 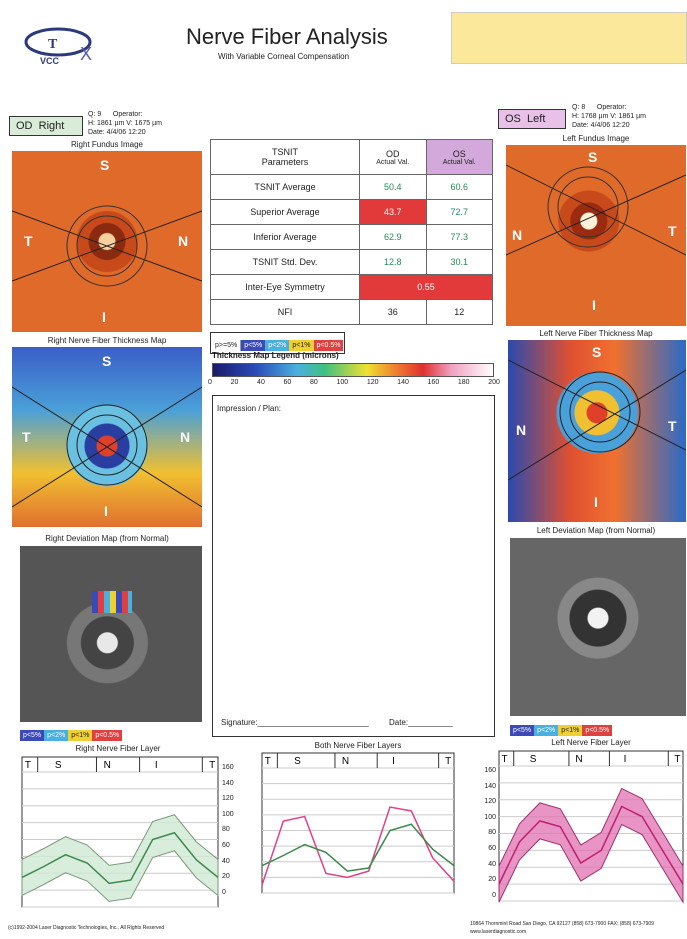 What do you see at coordinates (285, 187) in the screenshot?
I see `row-label: TSNIT Average` at bounding box center [285, 187].